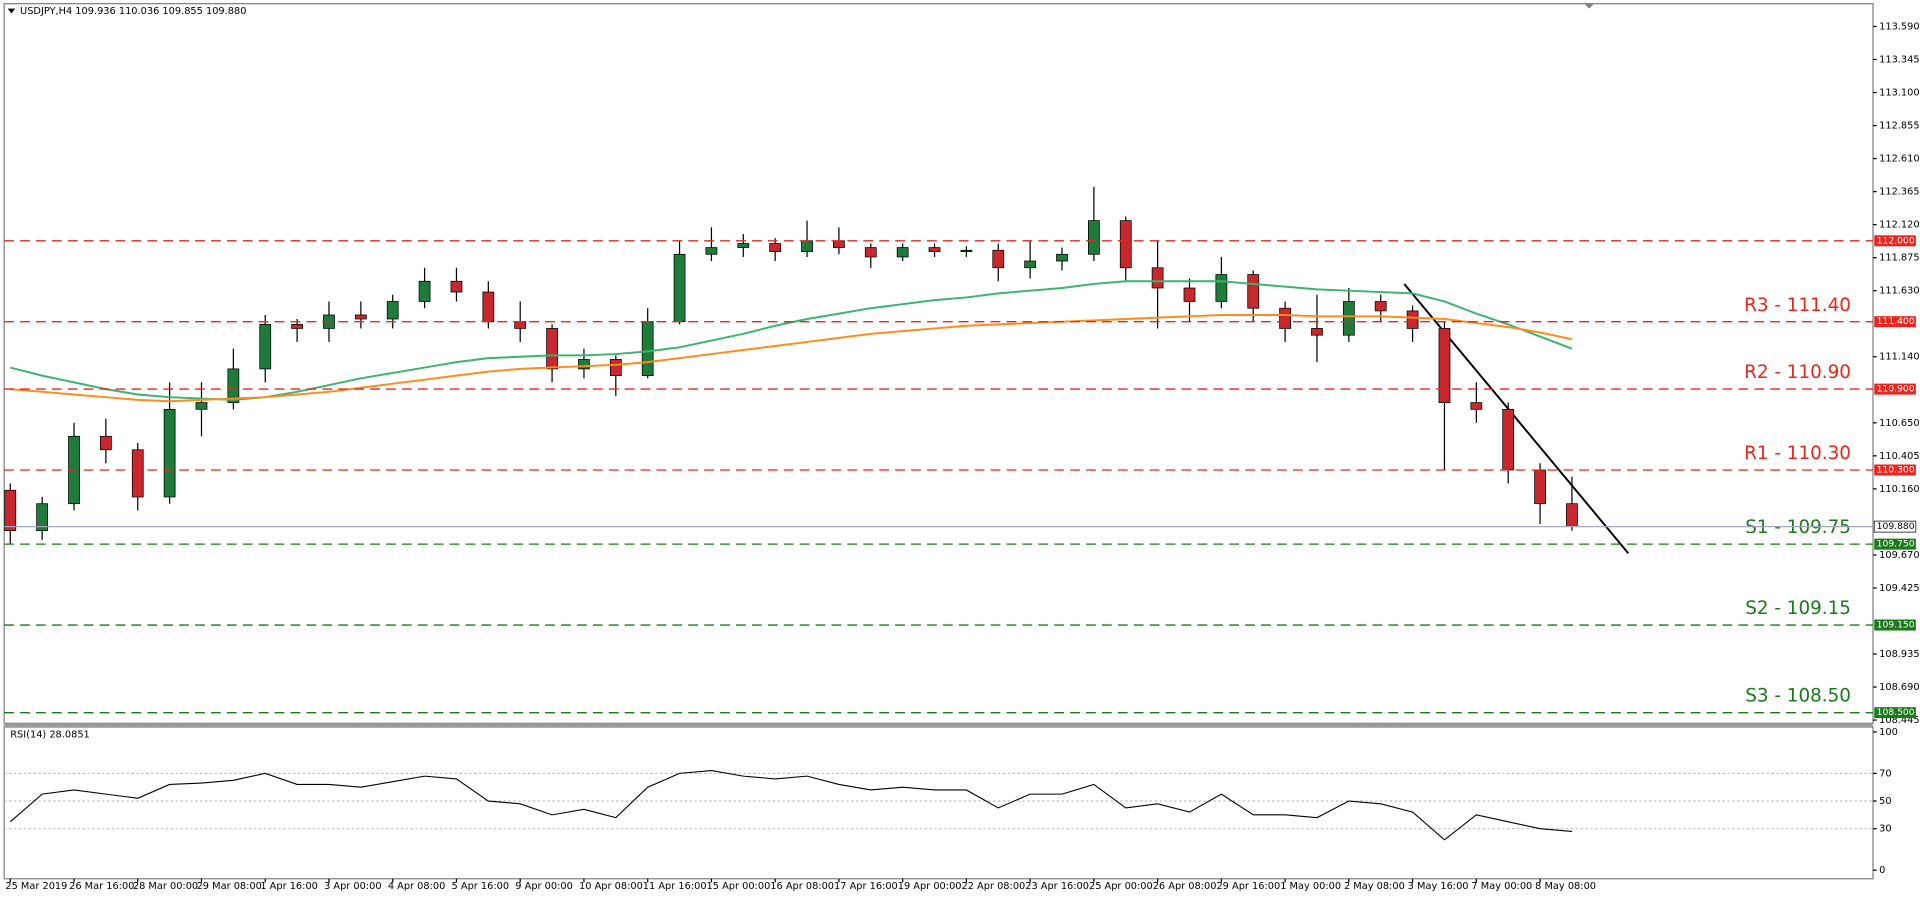  What do you see at coordinates (1895, 526) in the screenshot?
I see `last-price-tag` at bounding box center [1895, 526].